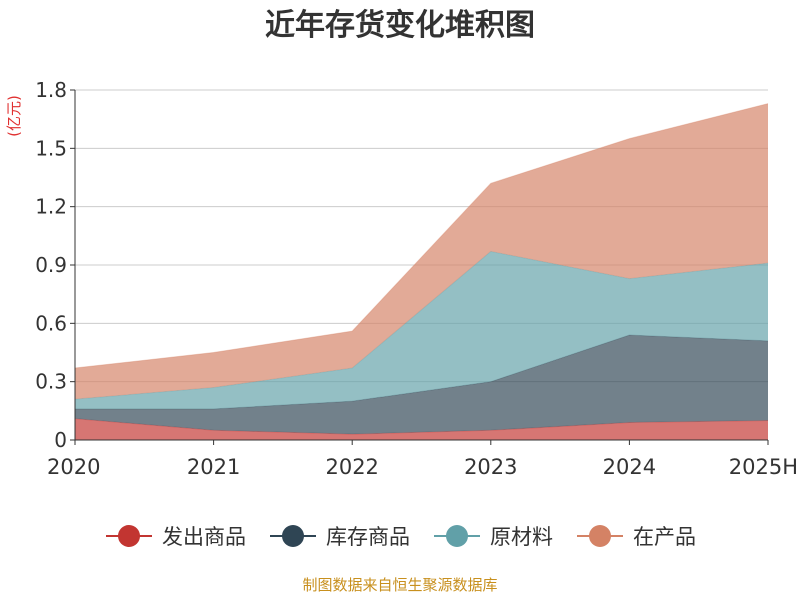 The image size is (800, 600). What do you see at coordinates (51, 90) in the screenshot?
I see `y-tick-label: 1.8` at bounding box center [51, 90].